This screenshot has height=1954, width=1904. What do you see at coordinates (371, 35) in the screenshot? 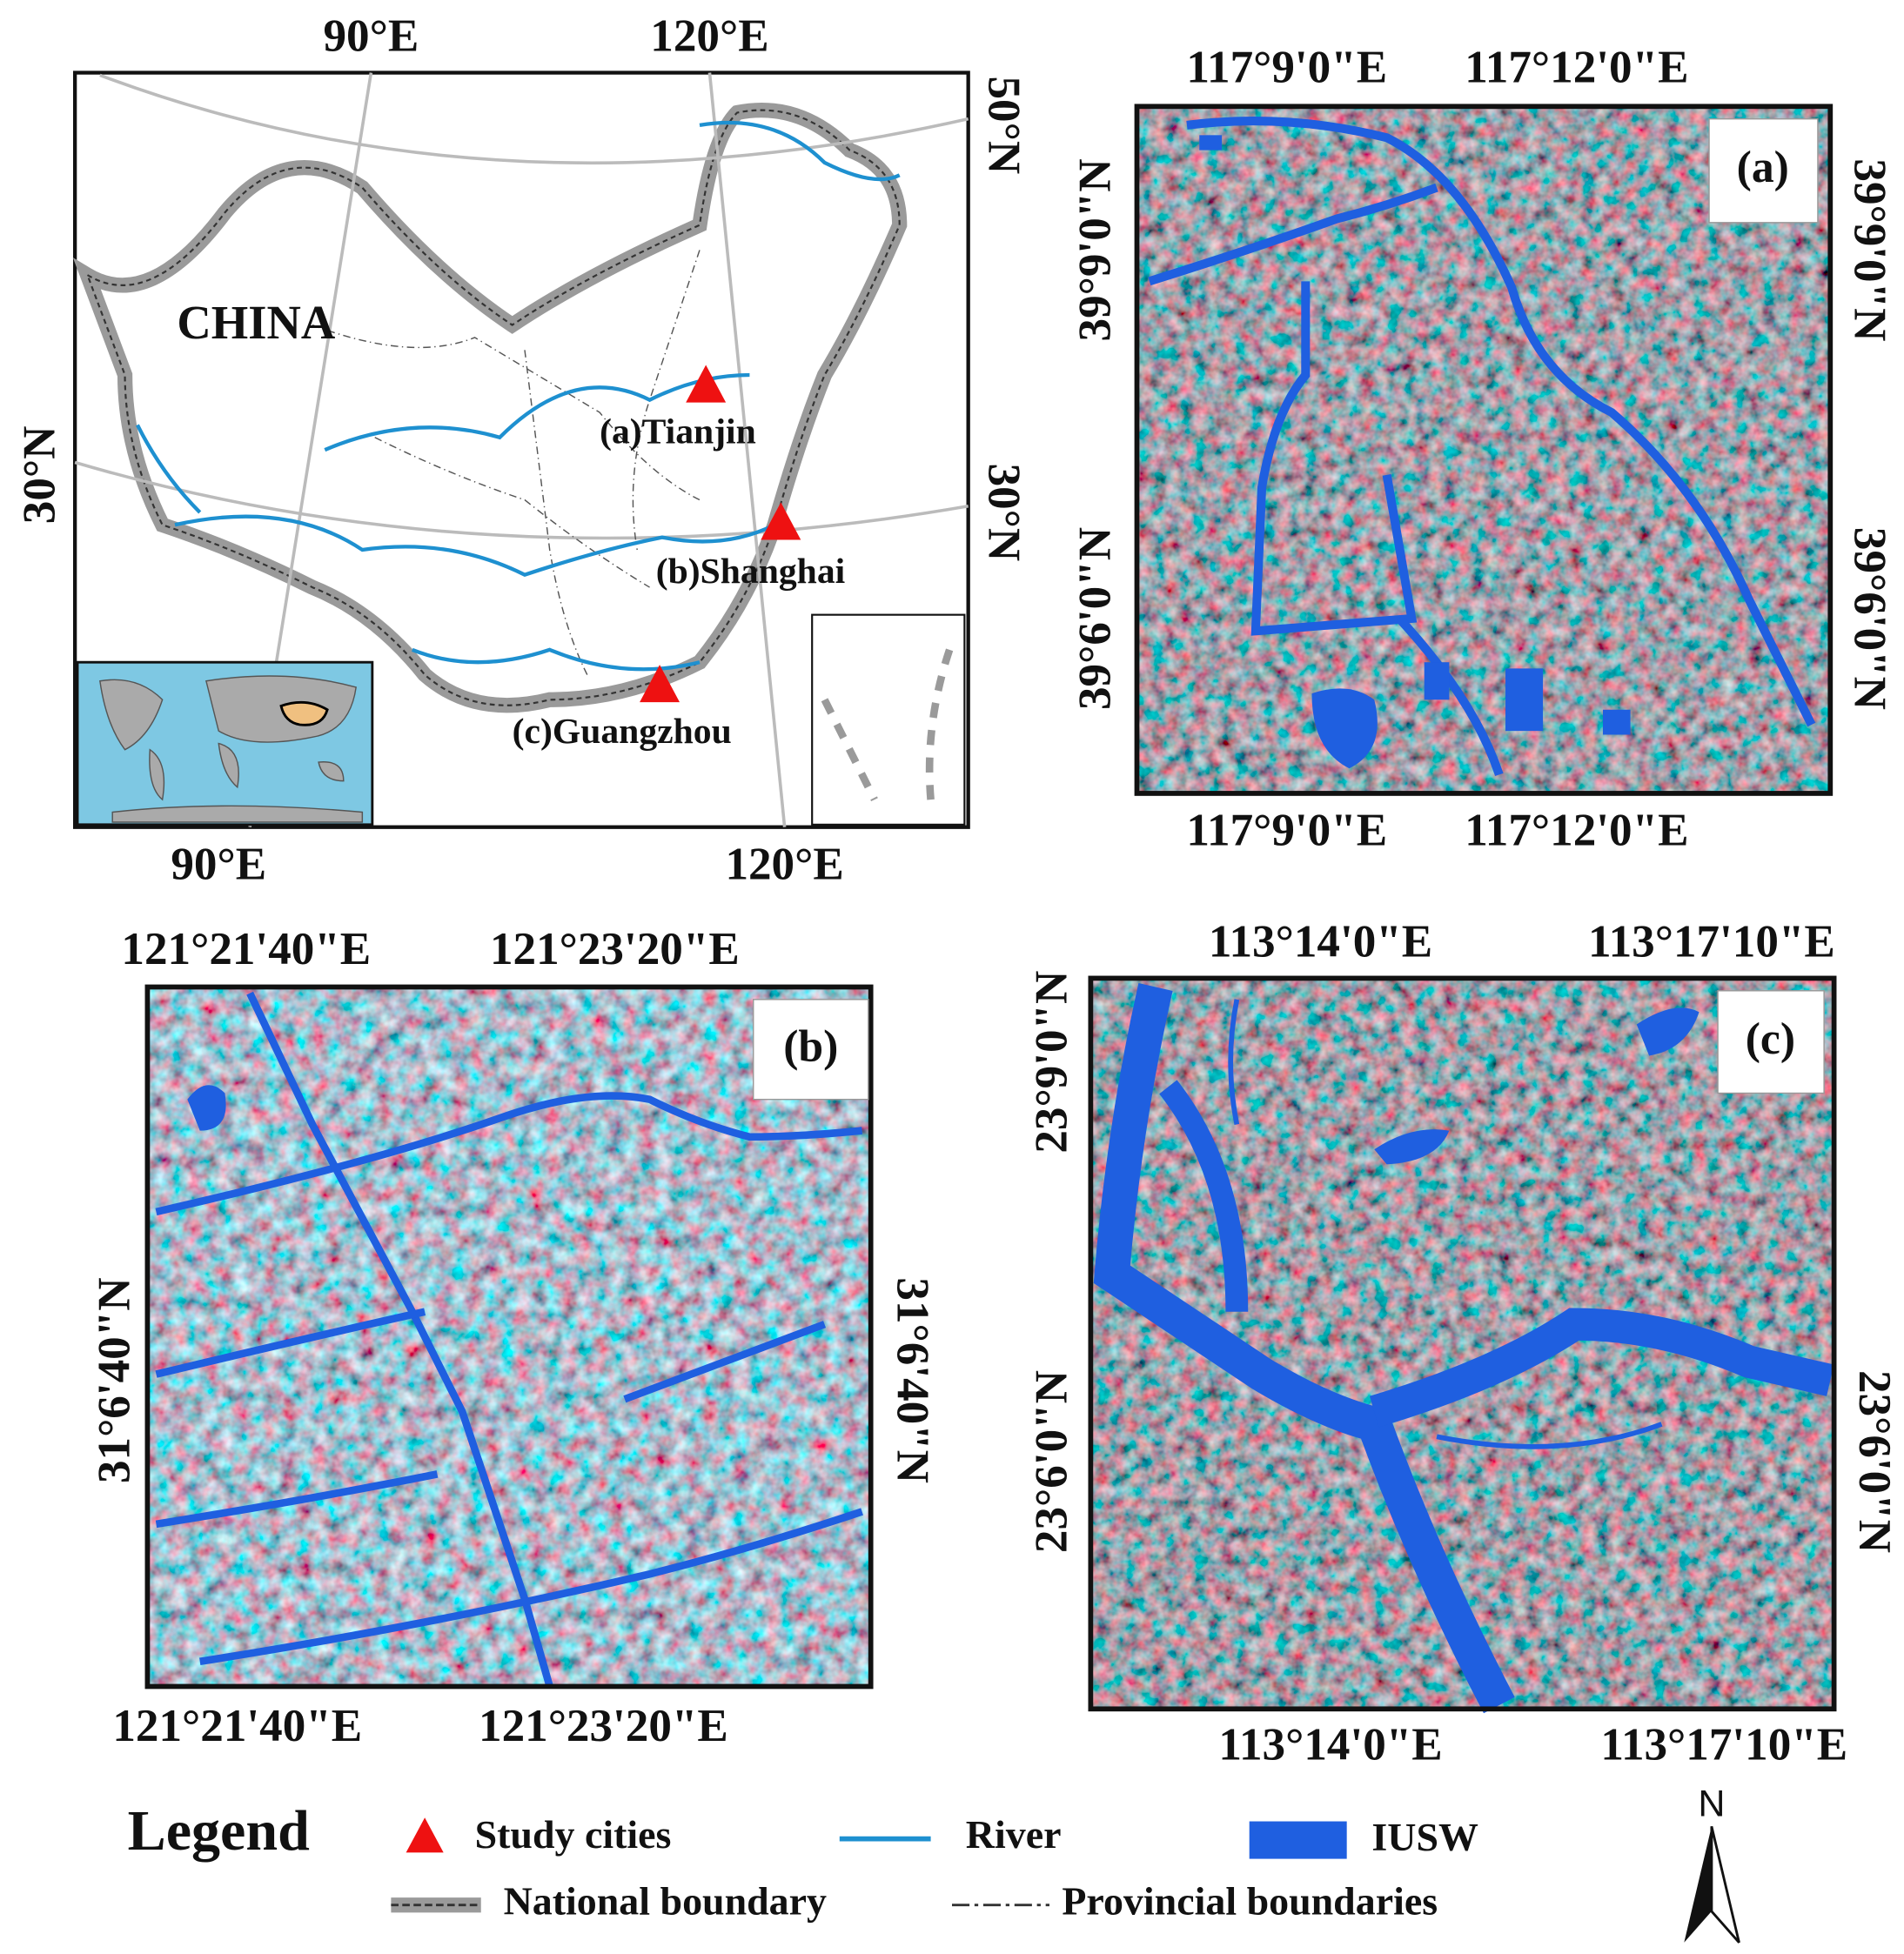
I see `top-tick-label: 90°E` at bounding box center [371, 35].